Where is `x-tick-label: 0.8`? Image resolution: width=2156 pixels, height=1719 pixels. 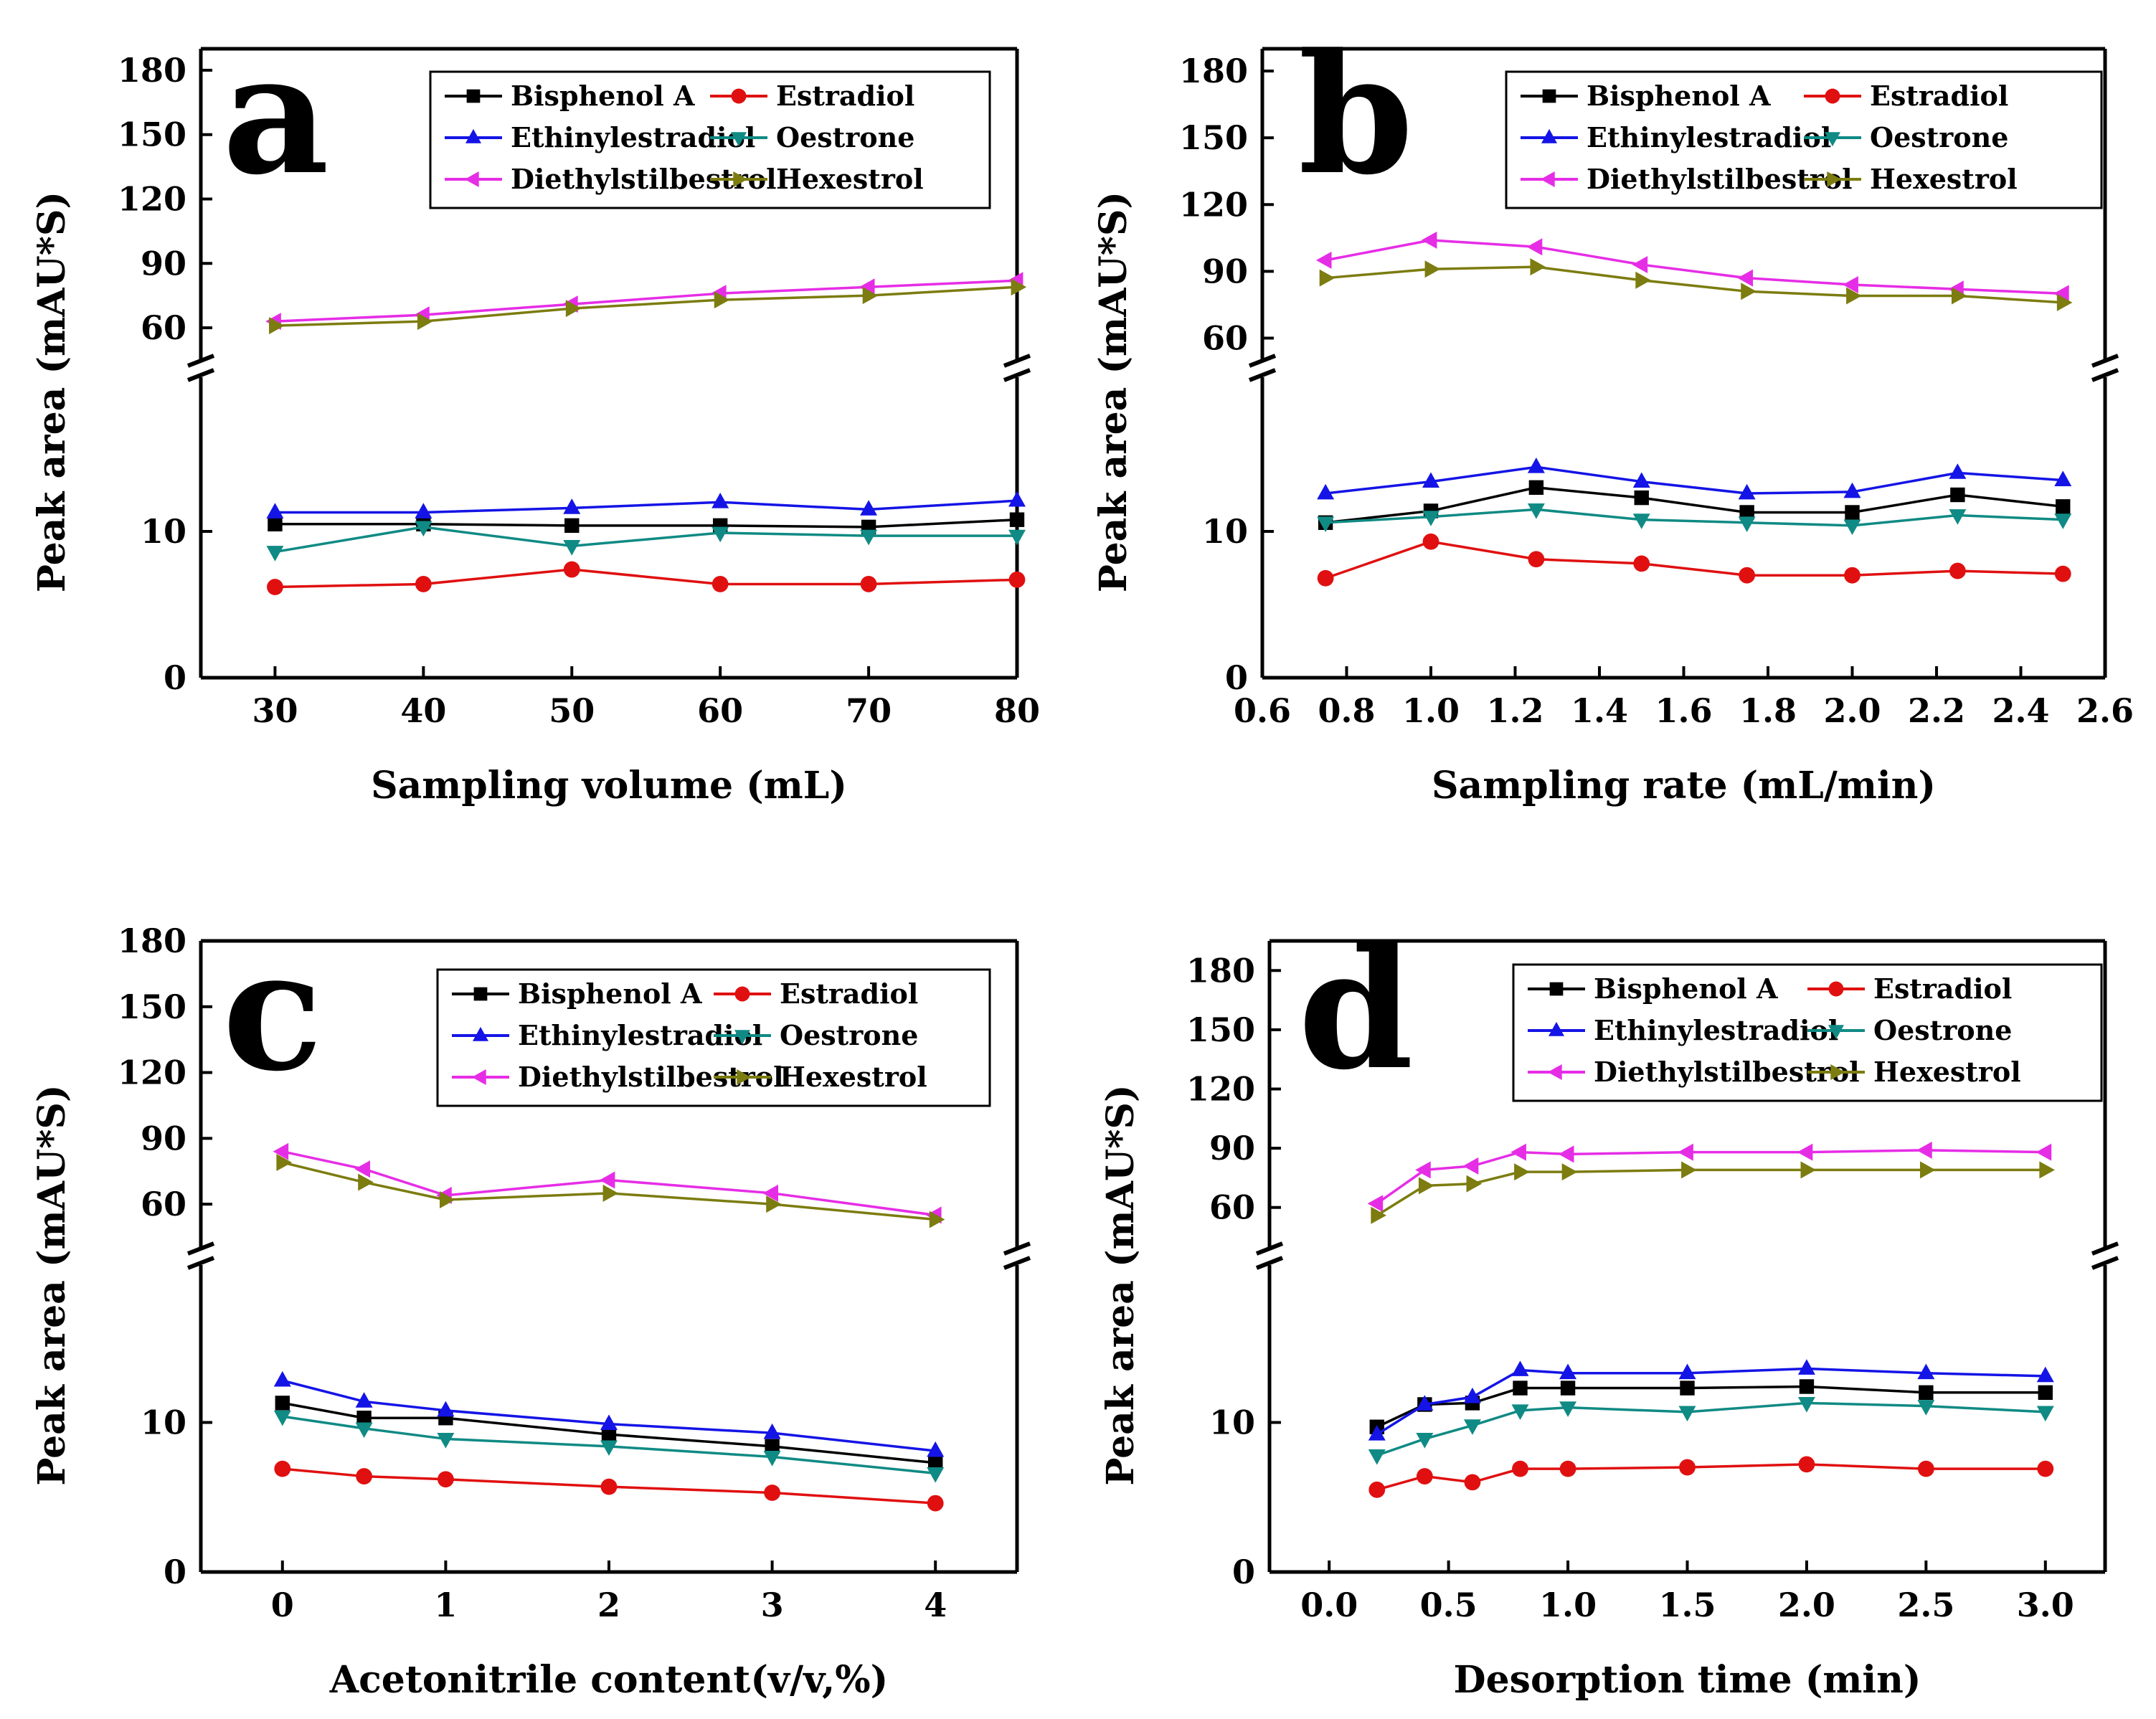 x-tick-label: 0.8 is located at coordinates (1346, 710).